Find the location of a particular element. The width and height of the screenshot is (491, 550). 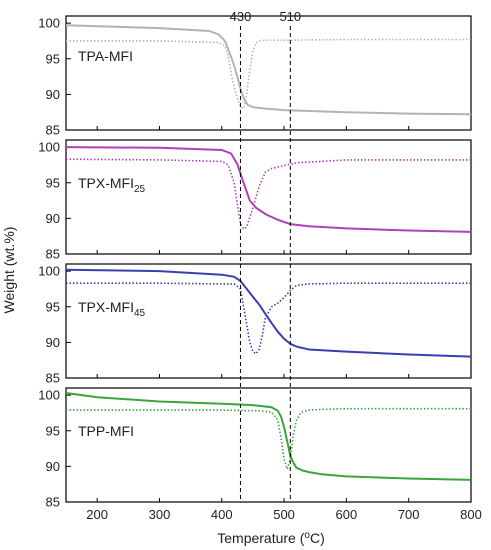

x-axis-label-tail: C) is located at coordinates (317, 538).